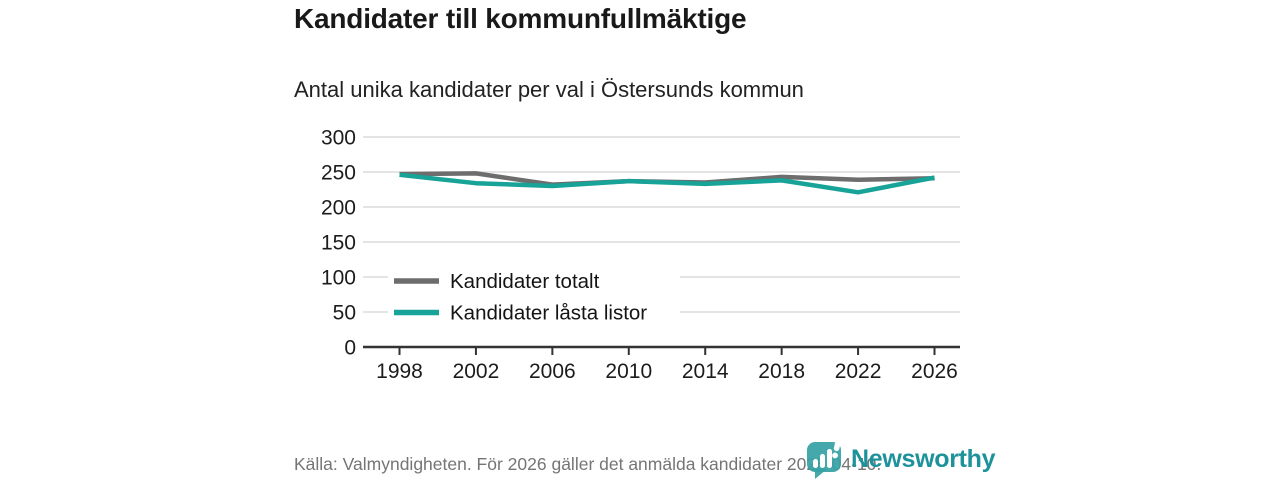 The height and width of the screenshot is (480, 1280). Describe the element at coordinates (338, 138) in the screenshot. I see `y-axis-label: 300` at that location.